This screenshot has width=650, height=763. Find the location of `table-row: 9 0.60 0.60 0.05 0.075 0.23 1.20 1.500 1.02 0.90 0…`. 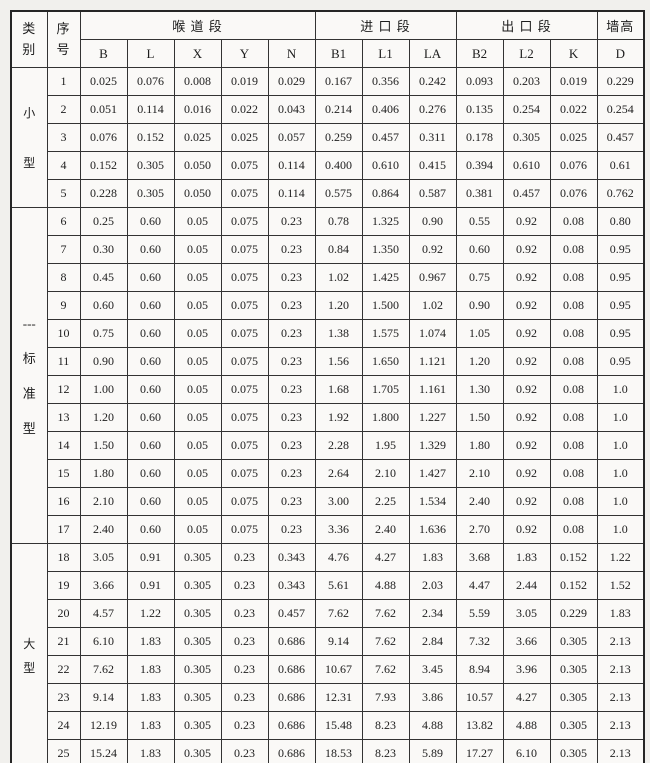

table-row: 9 0.60 0.60 0.05 0.075 0.23 1.20 1.500 1.02 0.90 0… is located at coordinates (328, 305).